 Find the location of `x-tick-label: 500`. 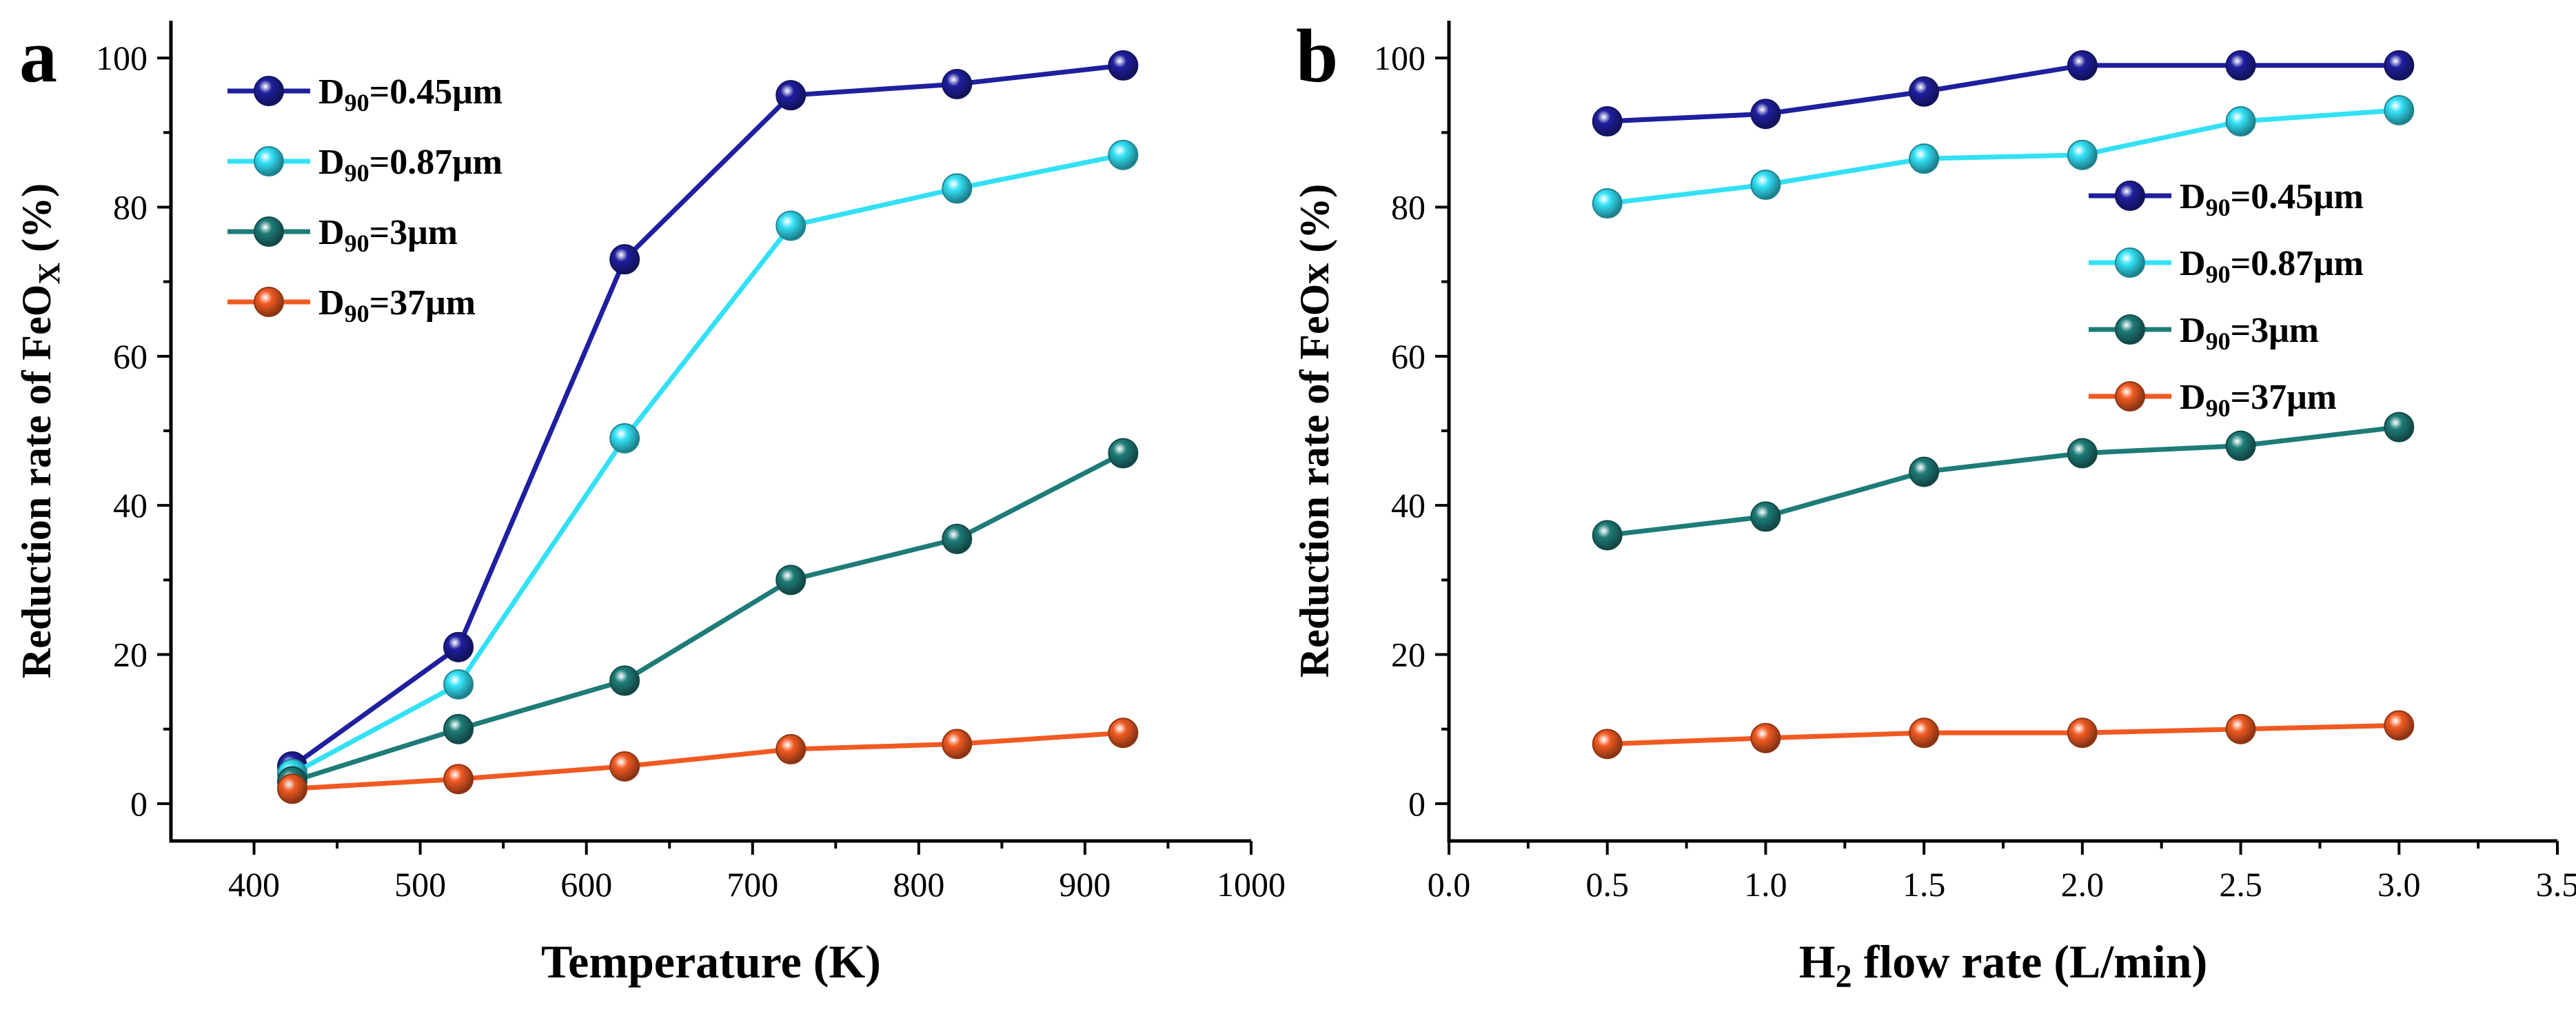

x-tick-label: 500 is located at coordinates (420, 885).